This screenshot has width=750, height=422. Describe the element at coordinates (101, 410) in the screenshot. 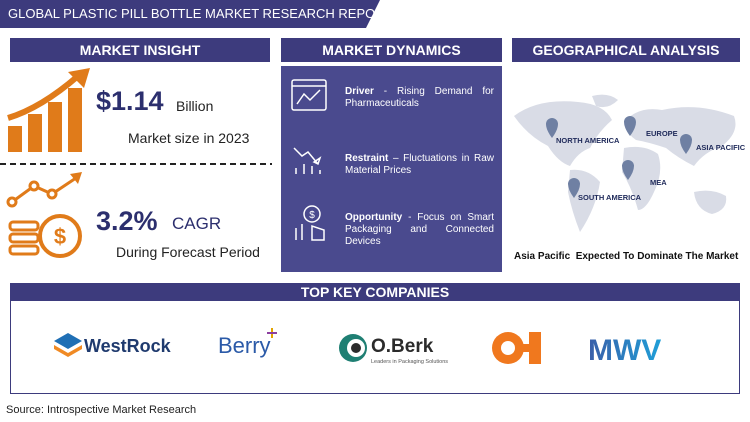

I see `source-note: Source: Introspective Market Research` at that location.